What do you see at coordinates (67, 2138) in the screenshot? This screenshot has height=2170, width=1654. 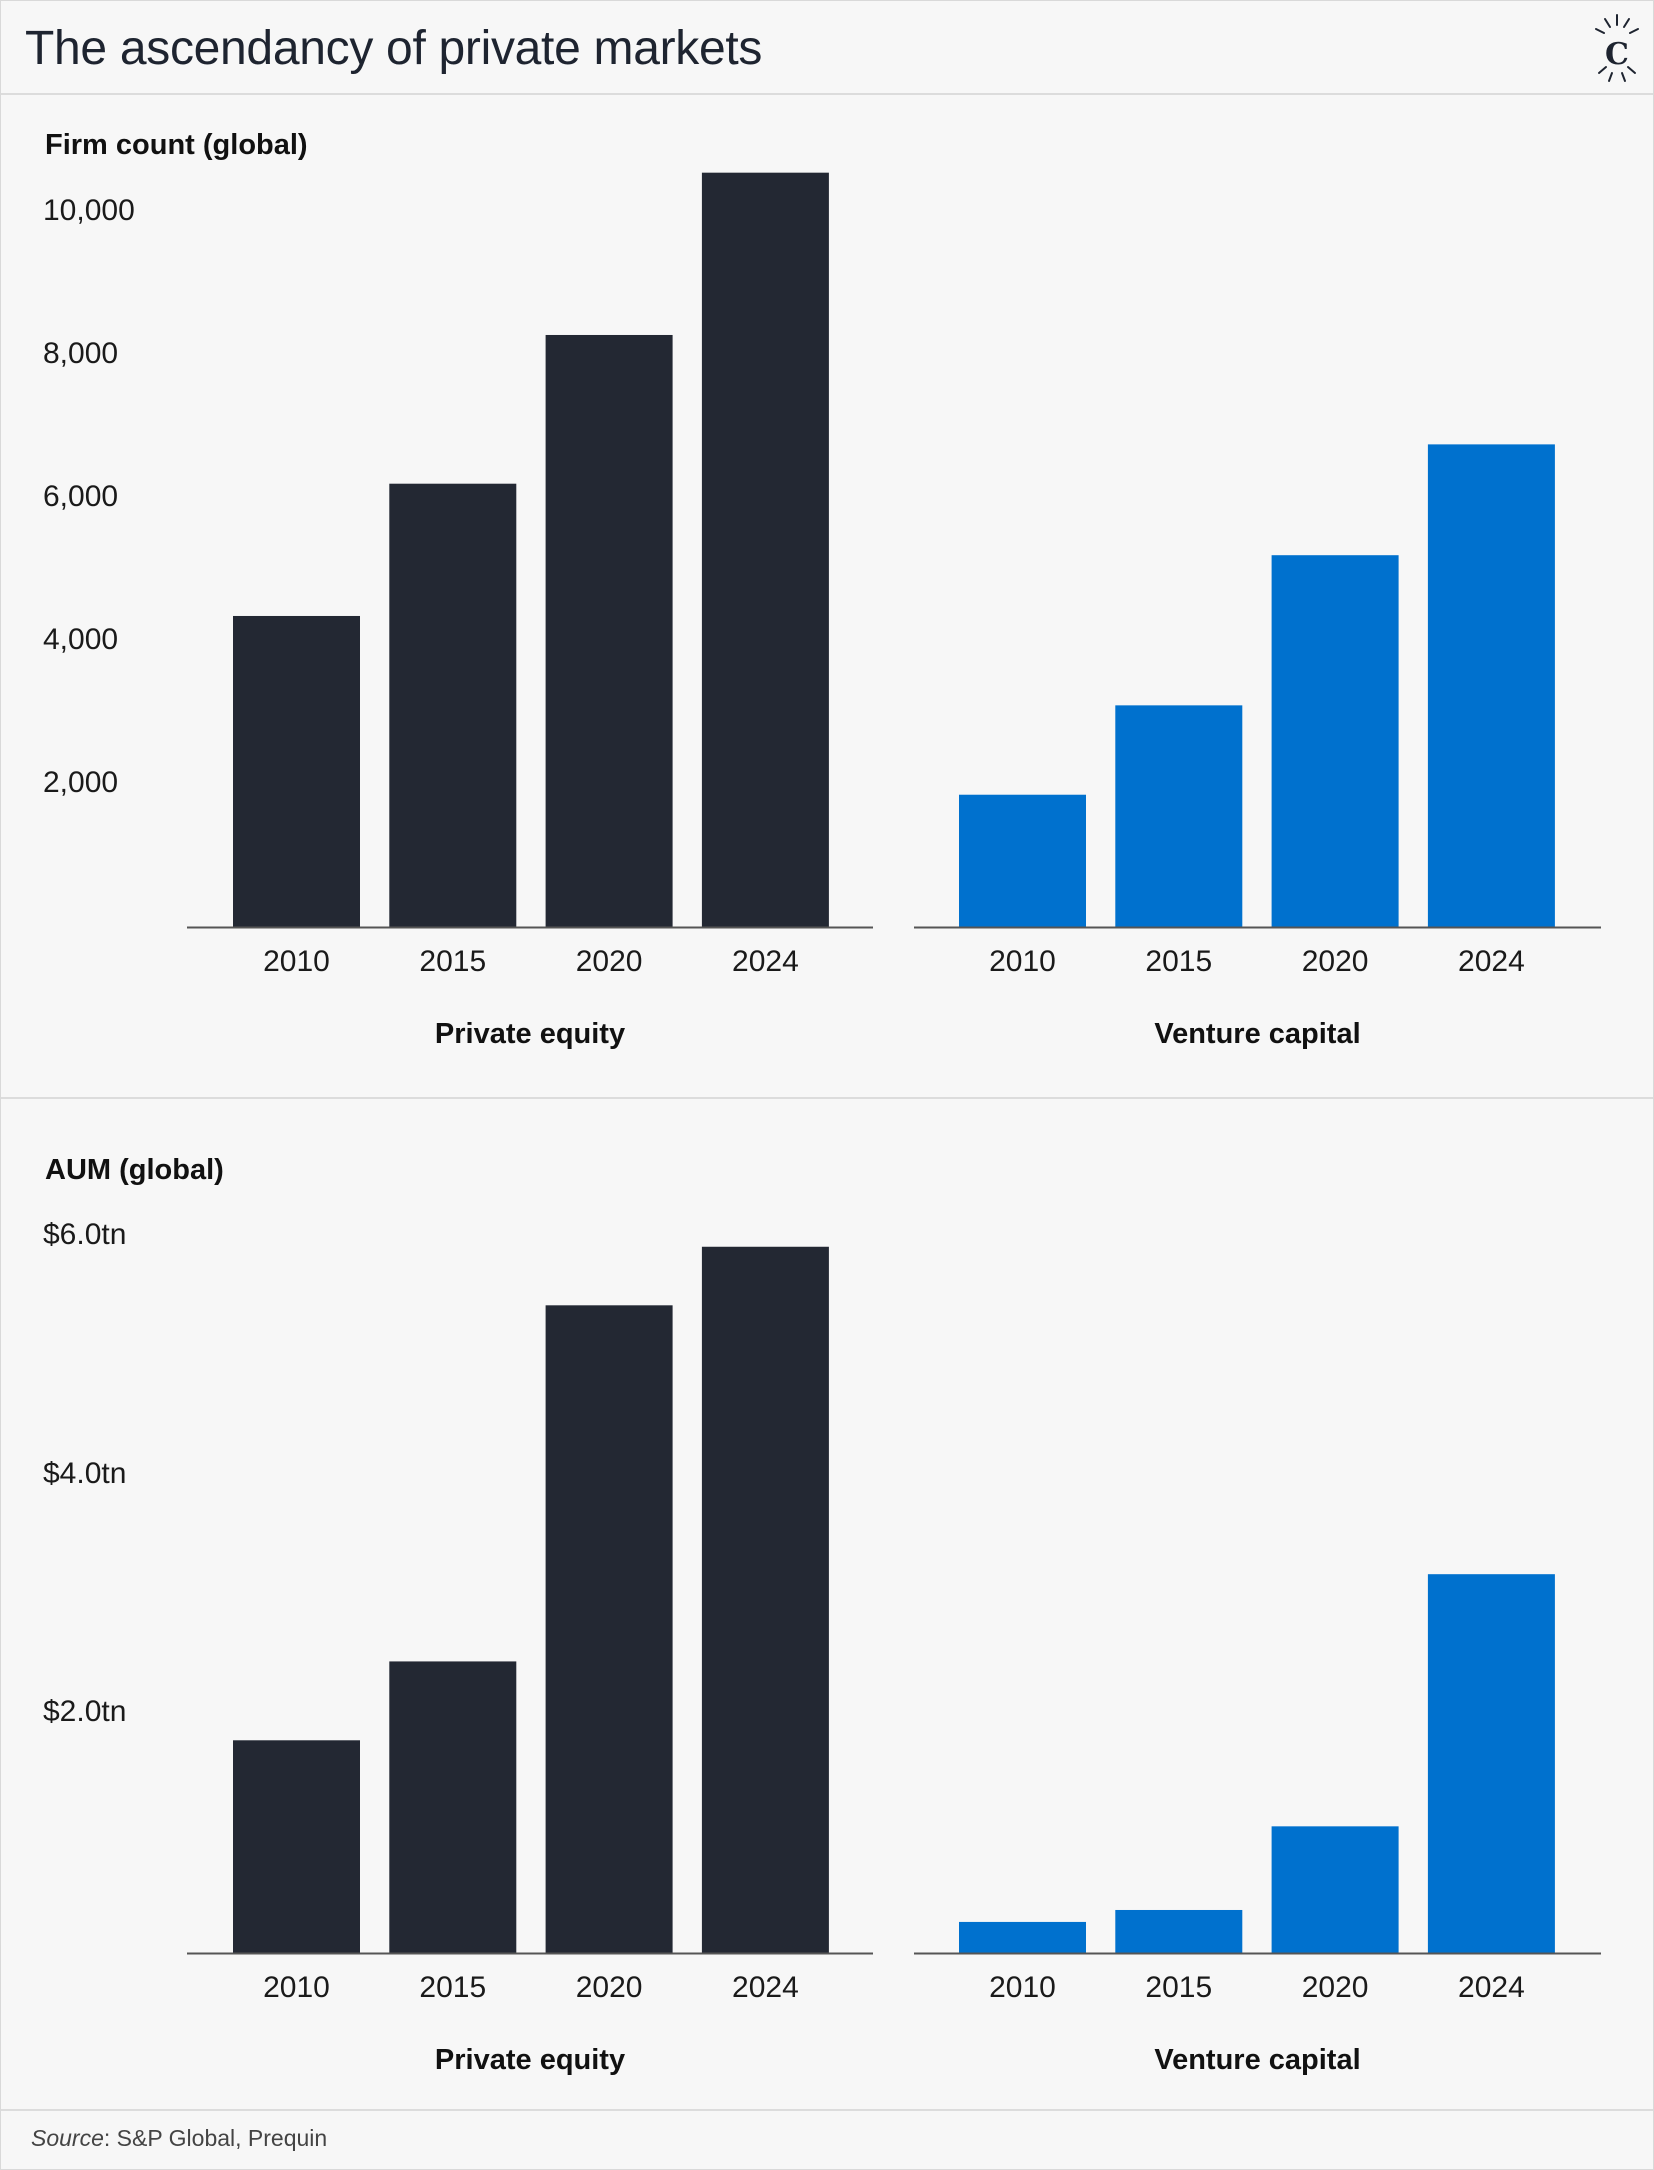 I see `source-label: Source` at bounding box center [67, 2138].